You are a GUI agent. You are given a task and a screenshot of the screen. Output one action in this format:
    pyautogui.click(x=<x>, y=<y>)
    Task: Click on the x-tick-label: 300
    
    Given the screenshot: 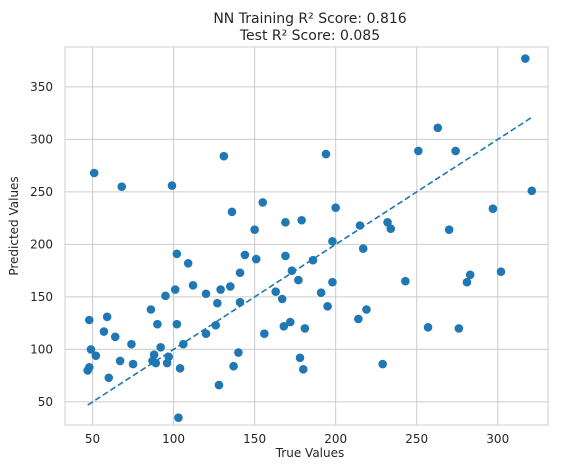 What is the action you would take?
    pyautogui.click(x=497, y=439)
    